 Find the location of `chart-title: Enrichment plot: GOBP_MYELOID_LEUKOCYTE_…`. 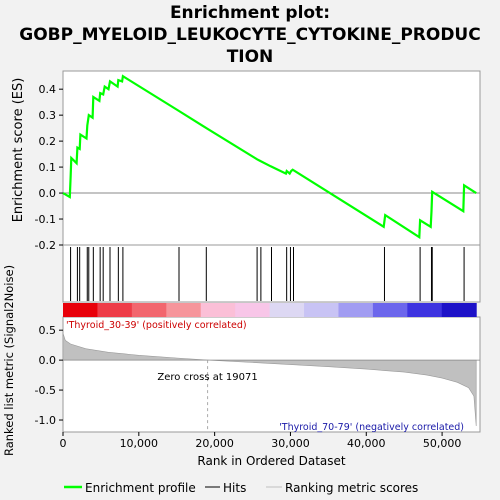

chart-title: Enrichment plot: GOBP_MYELOID_LEUKOCYTE_… is located at coordinates (250, 35).